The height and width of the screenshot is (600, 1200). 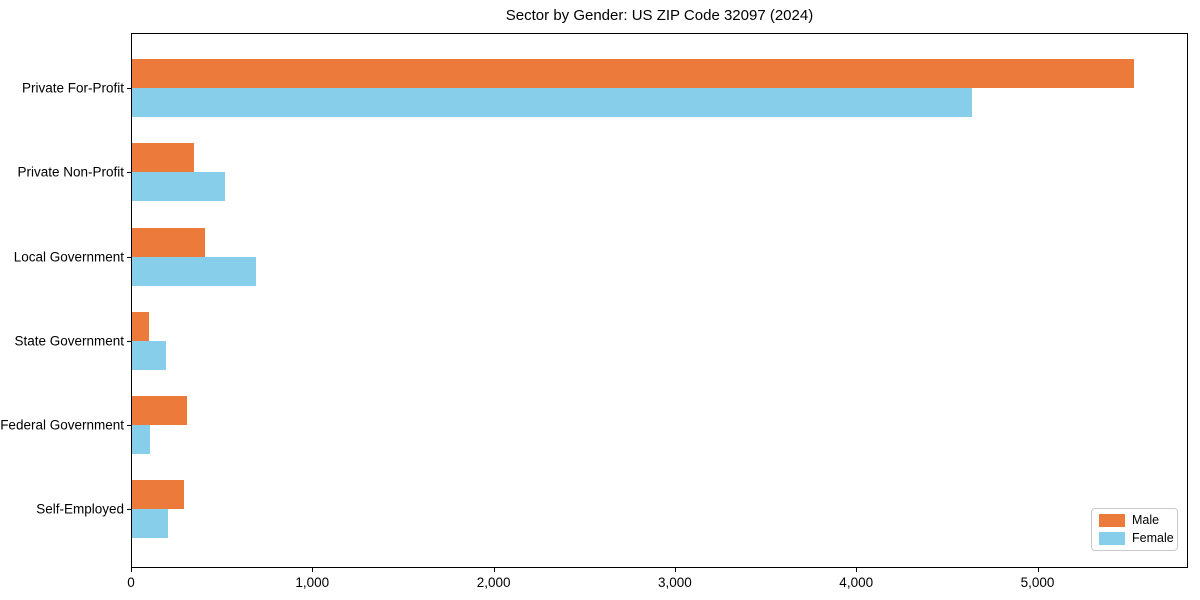 What do you see at coordinates (312, 582) in the screenshot?
I see `x-tick-label: 1,000` at bounding box center [312, 582].